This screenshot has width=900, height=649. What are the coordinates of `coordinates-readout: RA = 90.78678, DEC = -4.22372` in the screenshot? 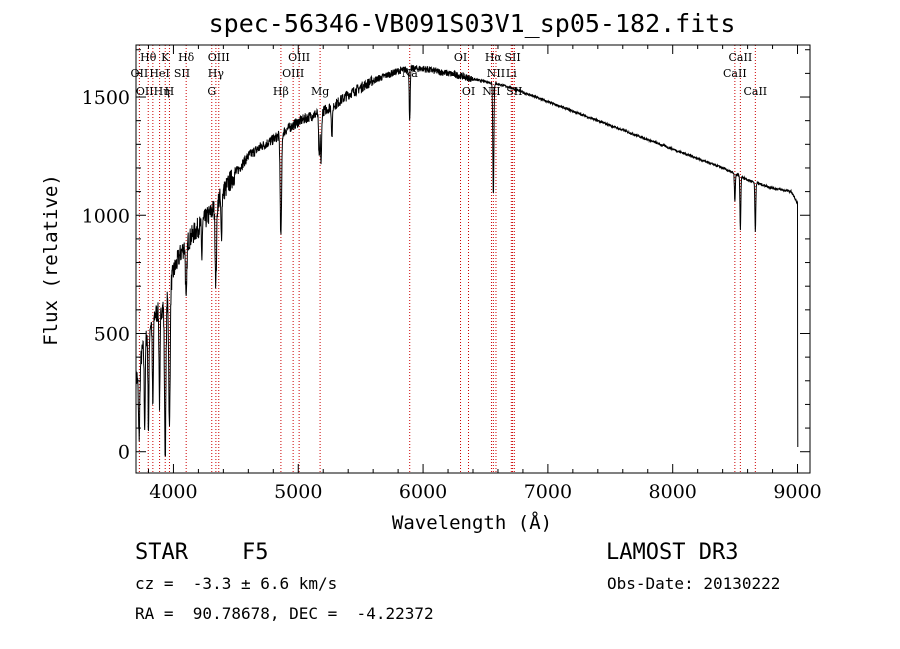 It's located at (284, 613).